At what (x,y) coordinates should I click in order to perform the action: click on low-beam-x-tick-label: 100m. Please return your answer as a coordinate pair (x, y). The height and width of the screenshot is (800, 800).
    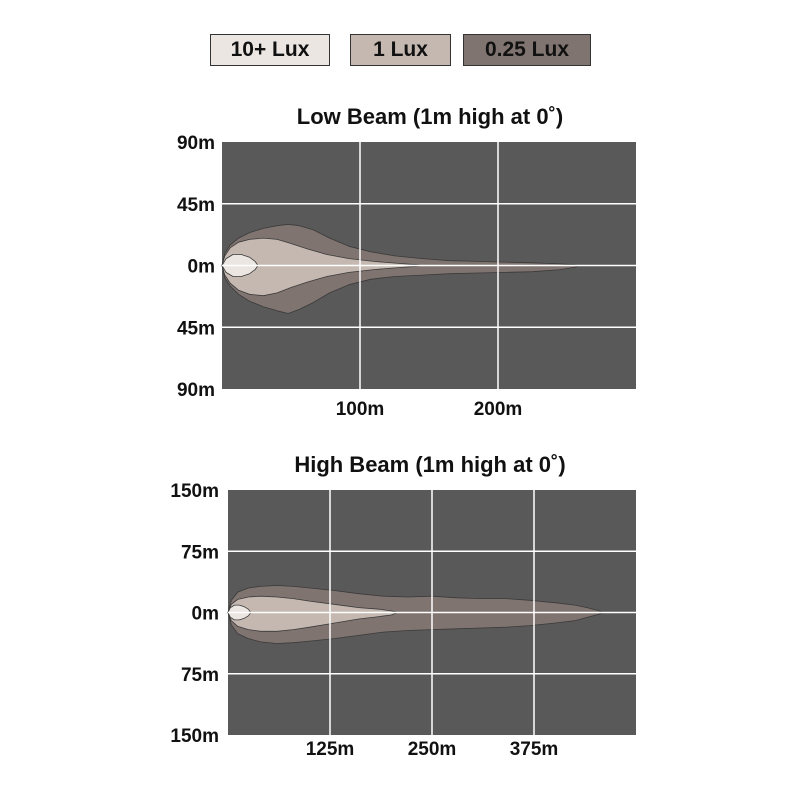
    Looking at the image, I should click on (360, 409).